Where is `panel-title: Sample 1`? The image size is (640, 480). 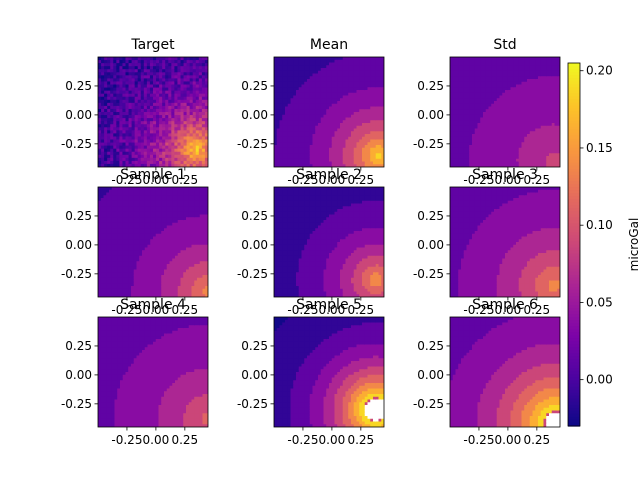 panel-title: Sample 1 is located at coordinates (153, 175).